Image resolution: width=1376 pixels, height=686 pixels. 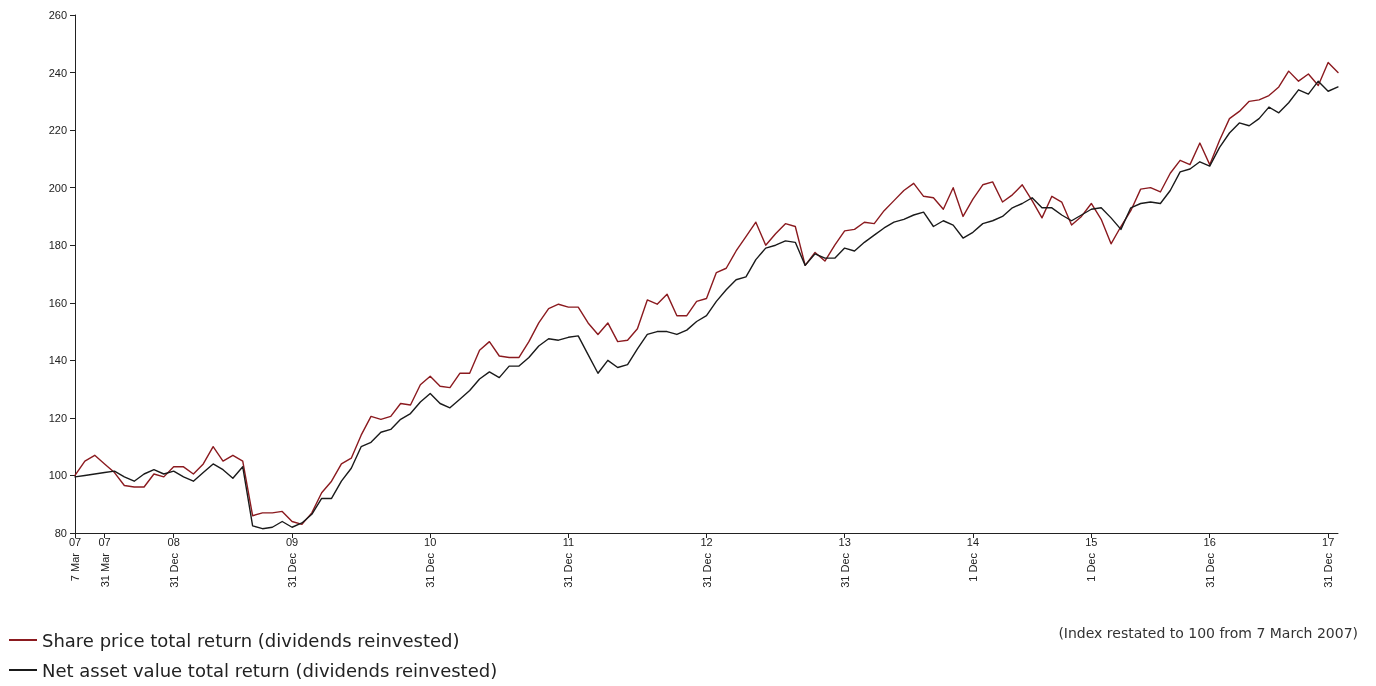 I want to click on x-tick-label: 17, so click(x=1328, y=541).